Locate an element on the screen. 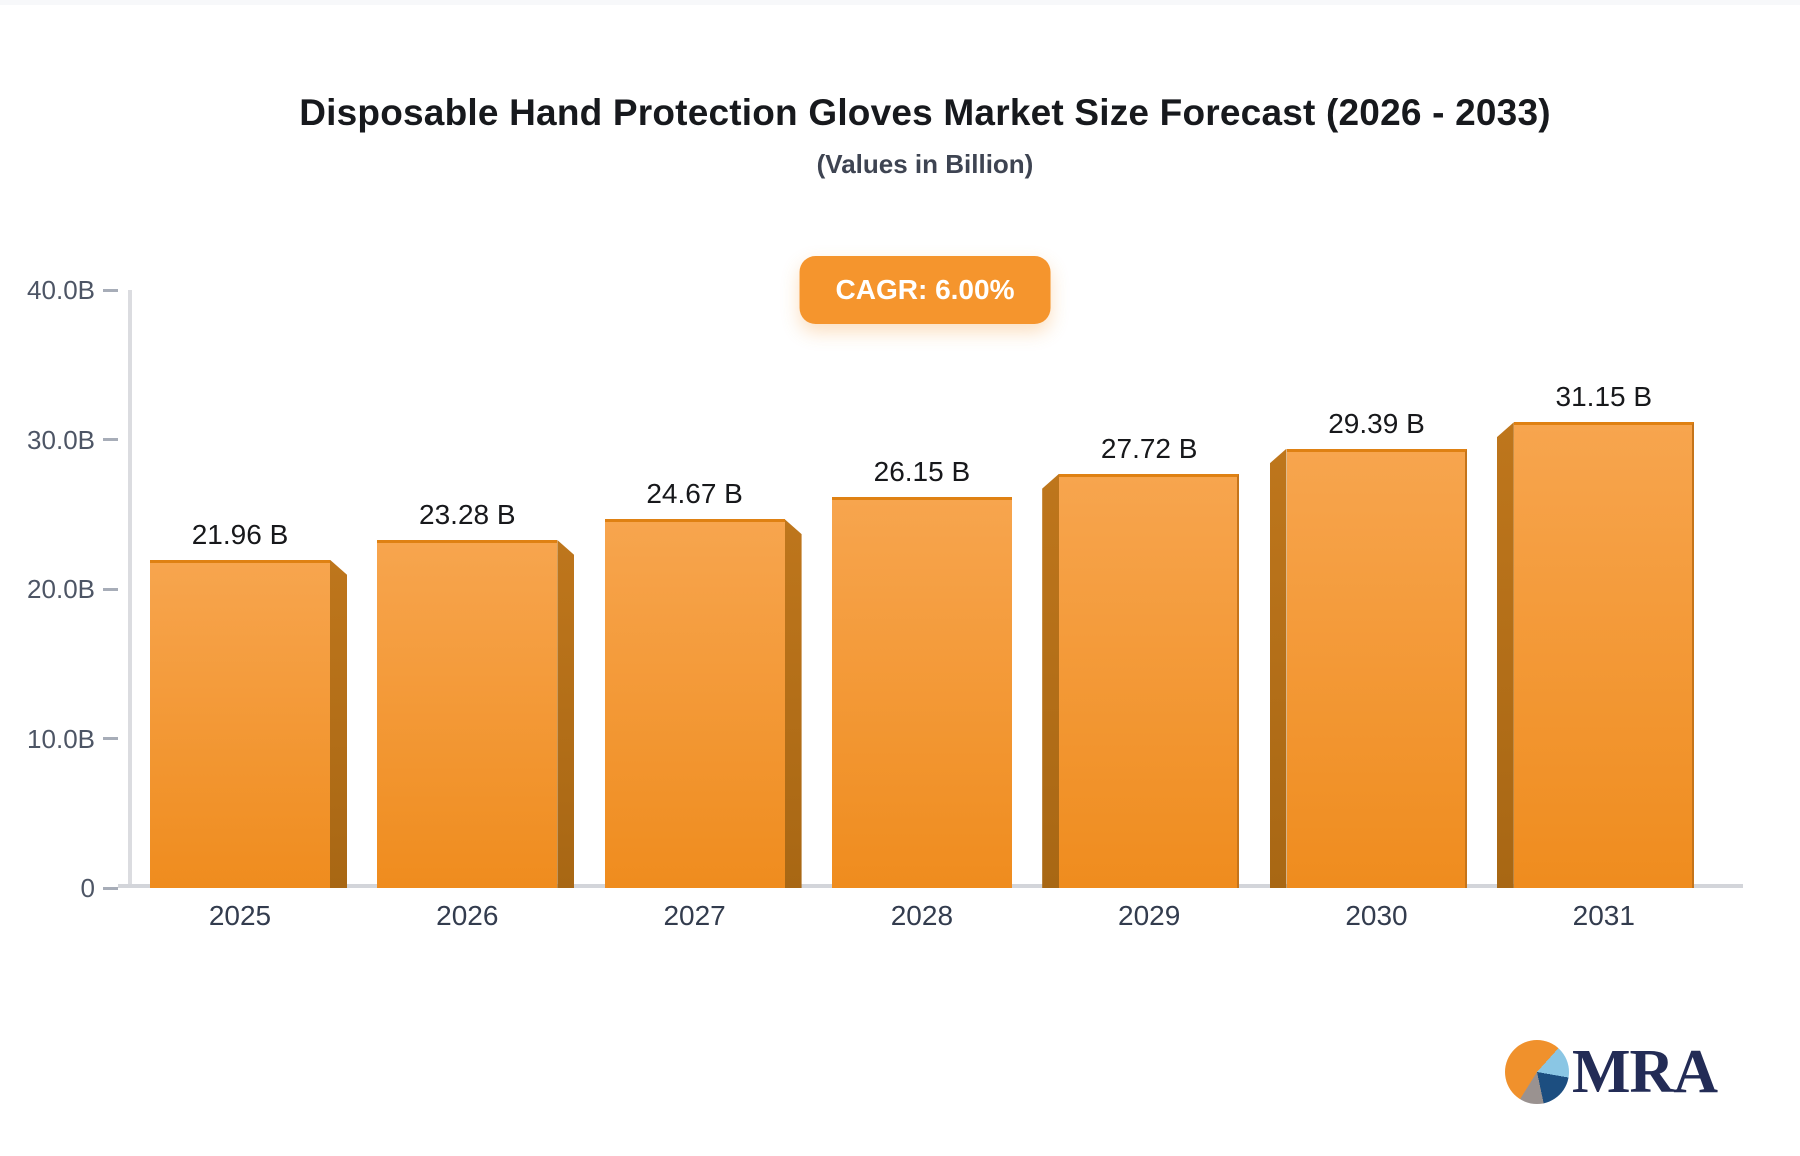 The height and width of the screenshot is (1156, 1800). x-axis-category-label: 2025 is located at coordinates (240, 915).